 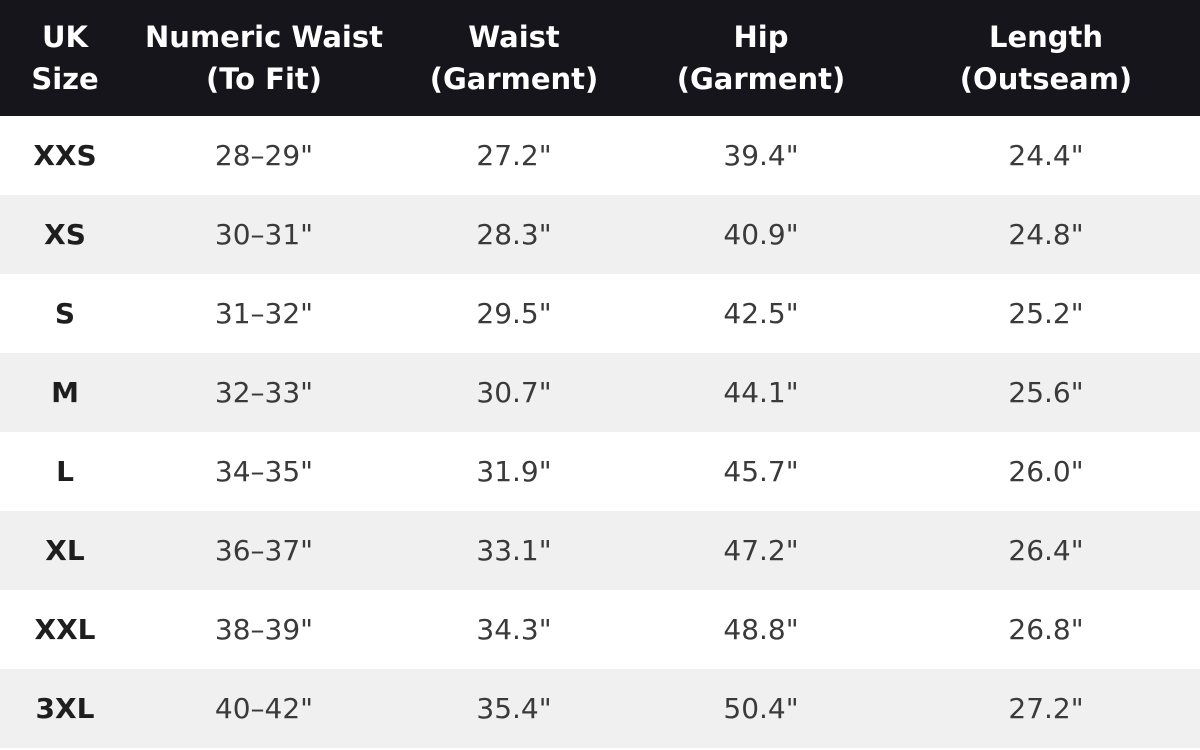 What do you see at coordinates (761, 550) in the screenshot?
I see `hip-cell: 47.2"` at bounding box center [761, 550].